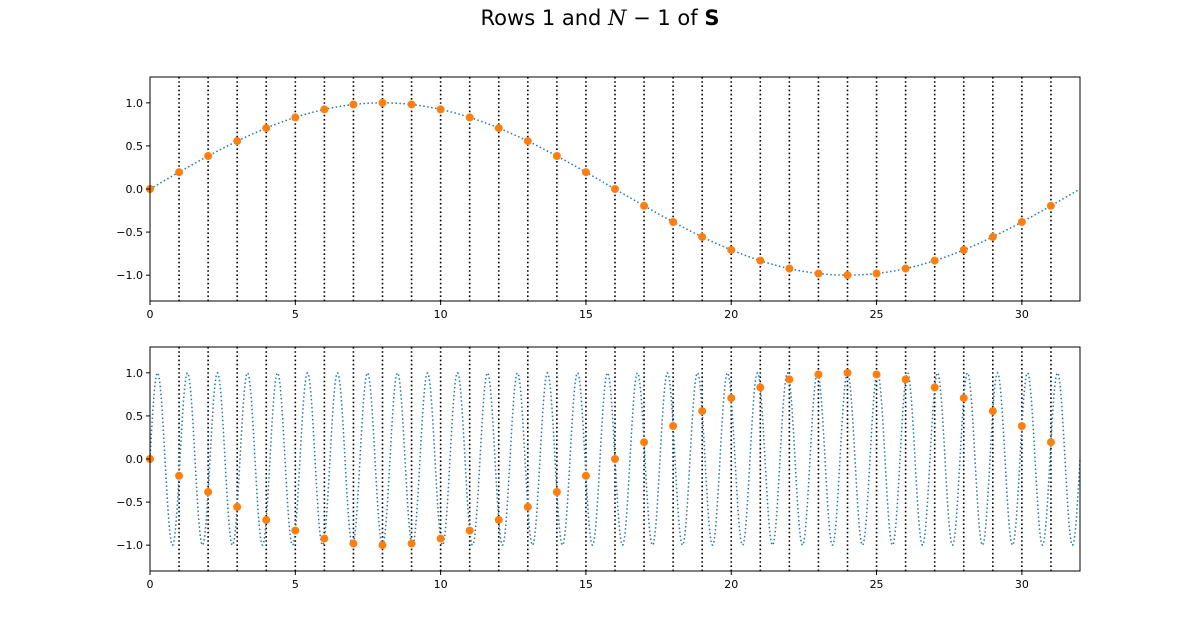 The width and height of the screenshot is (1200, 640). Describe the element at coordinates (687, 18) in the screenshot. I see `title-middle: of` at that location.